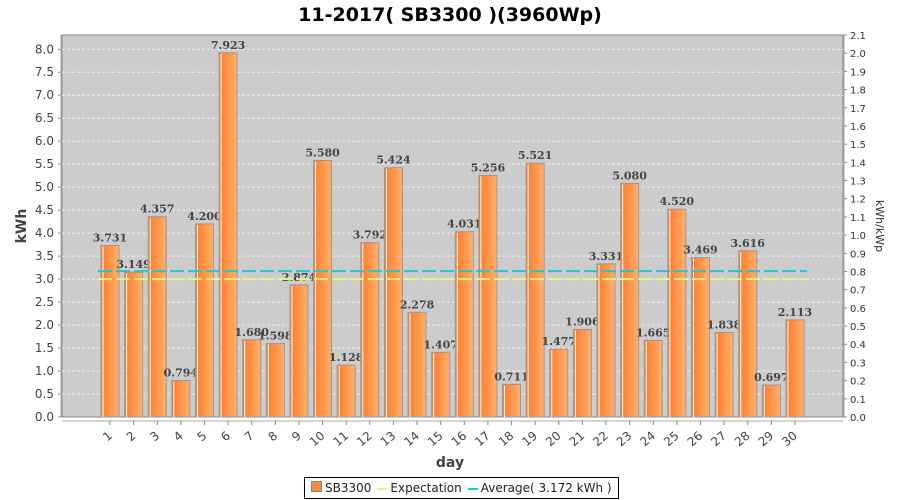  Describe the element at coordinates (133, 264) in the screenshot. I see `data-label: 3.149` at that location.